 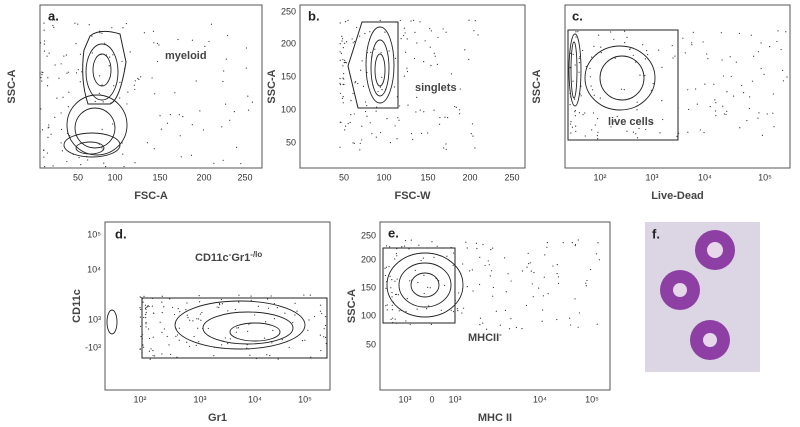 I want to click on contour, so click(x=575, y=70).